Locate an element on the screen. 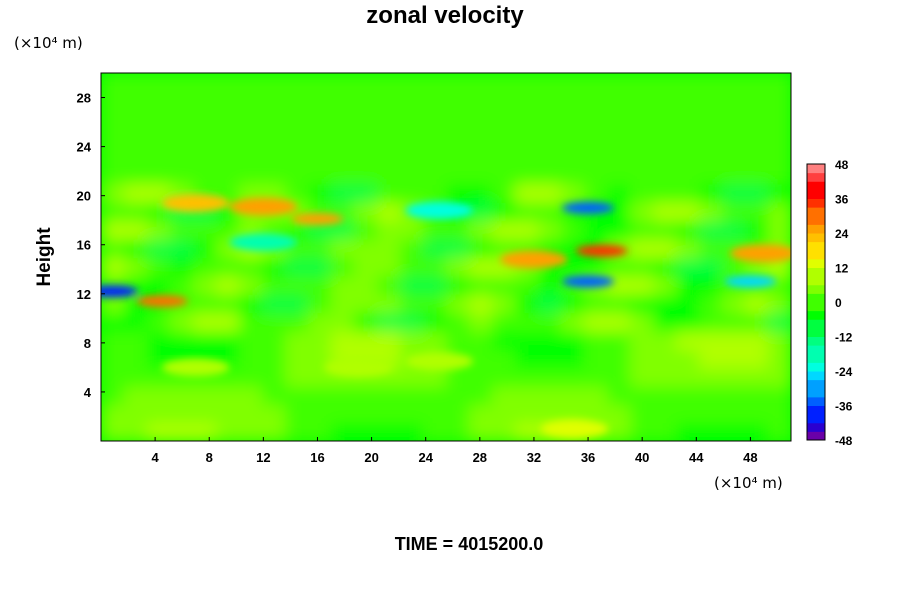 The width and height of the screenshot is (900, 600). x-tick-label: 4 is located at coordinates (156, 457).